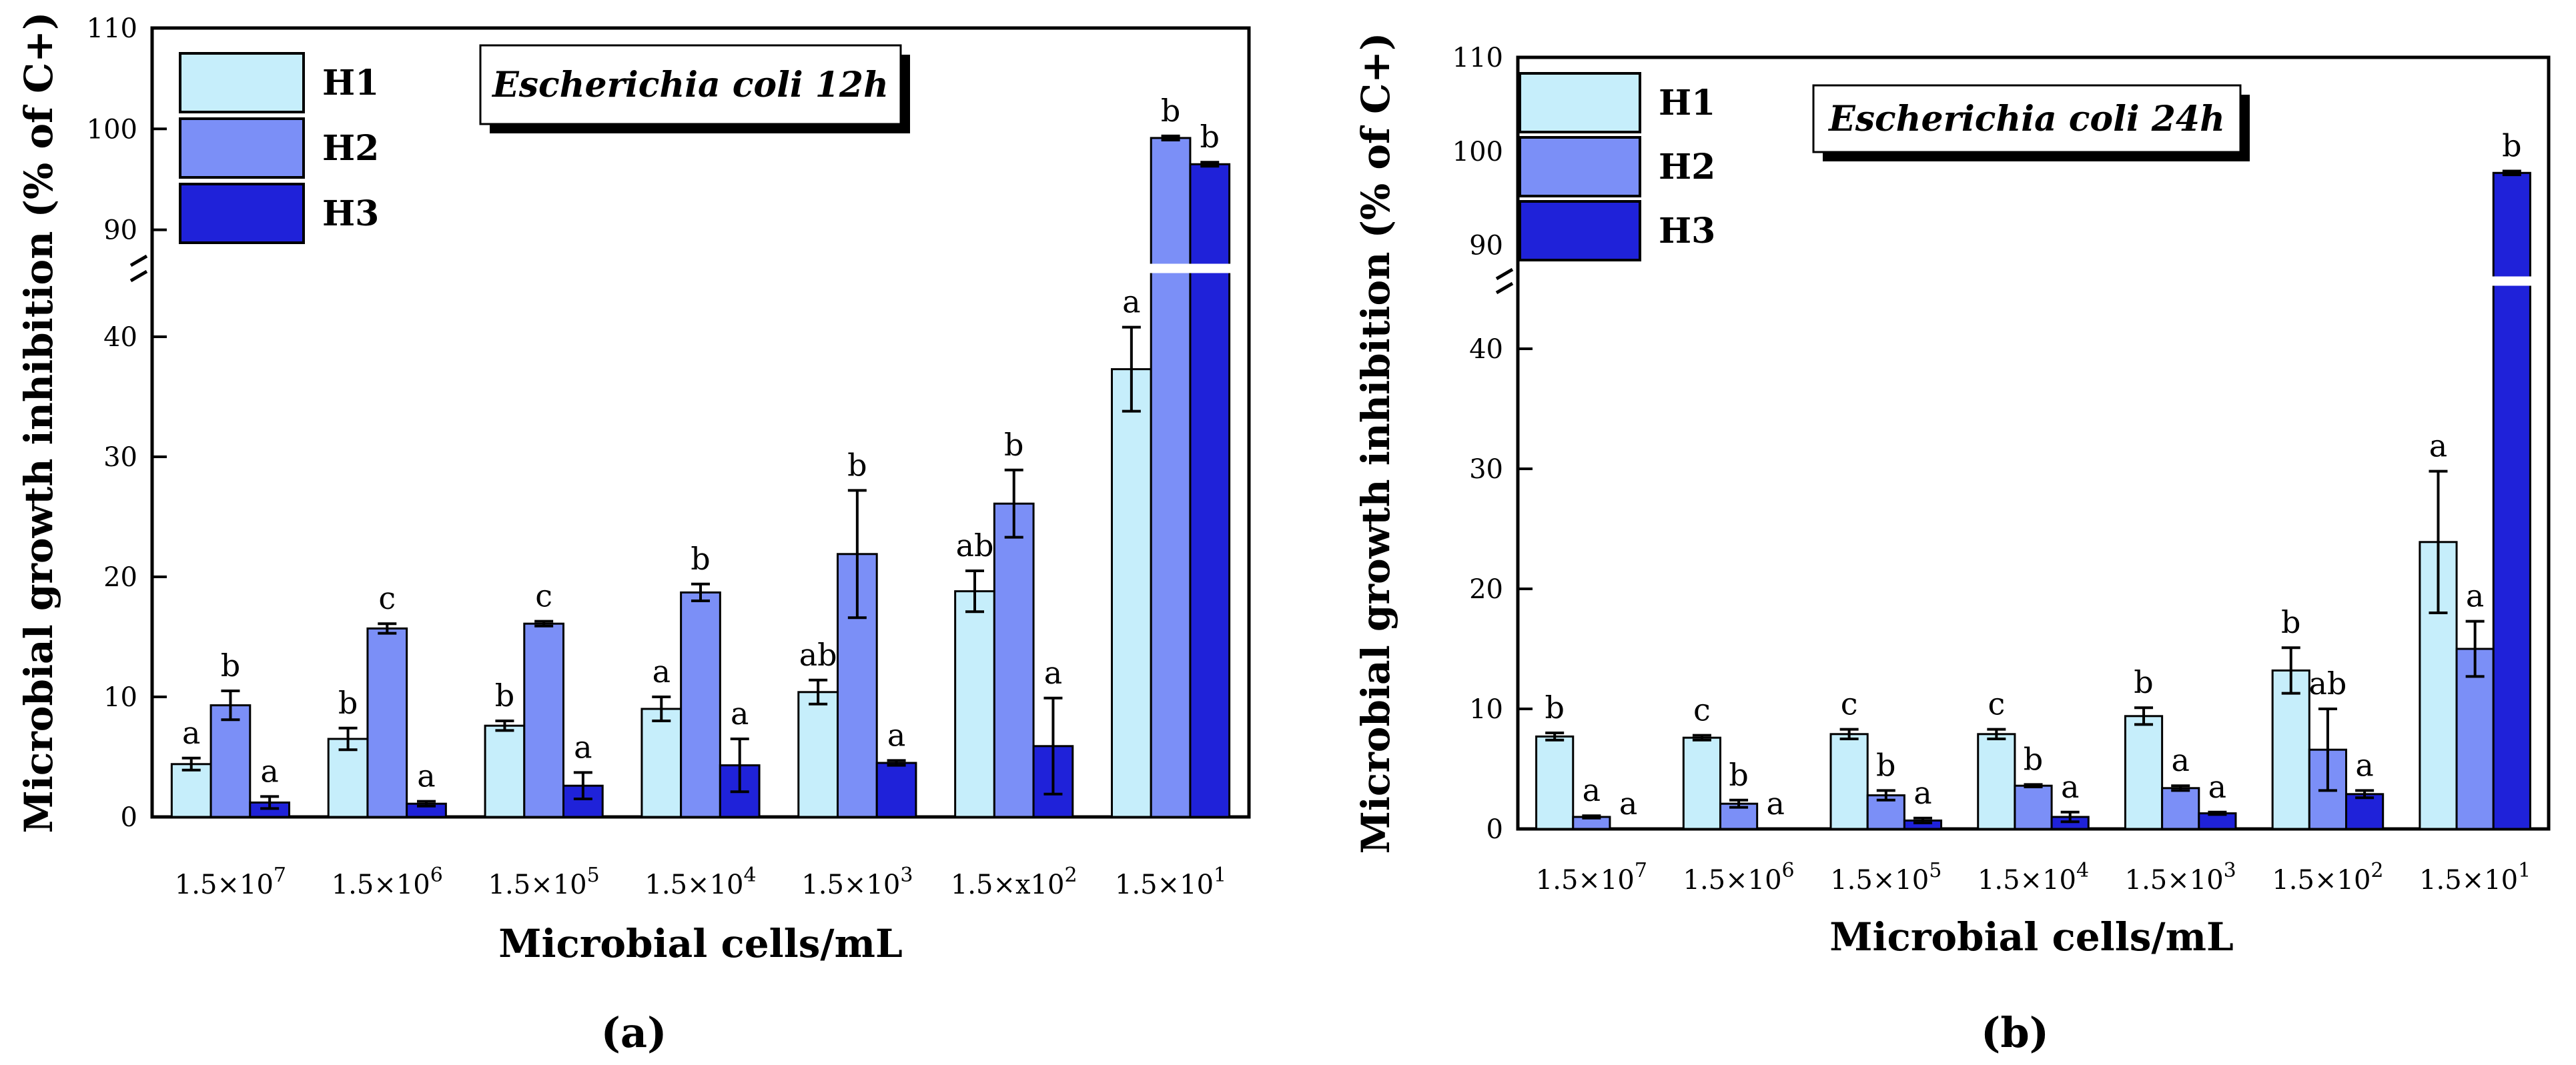 The image size is (2576, 1065). What do you see at coordinates (2015, 1032) in the screenshot?
I see `panel-label: (b)` at bounding box center [2015, 1032].